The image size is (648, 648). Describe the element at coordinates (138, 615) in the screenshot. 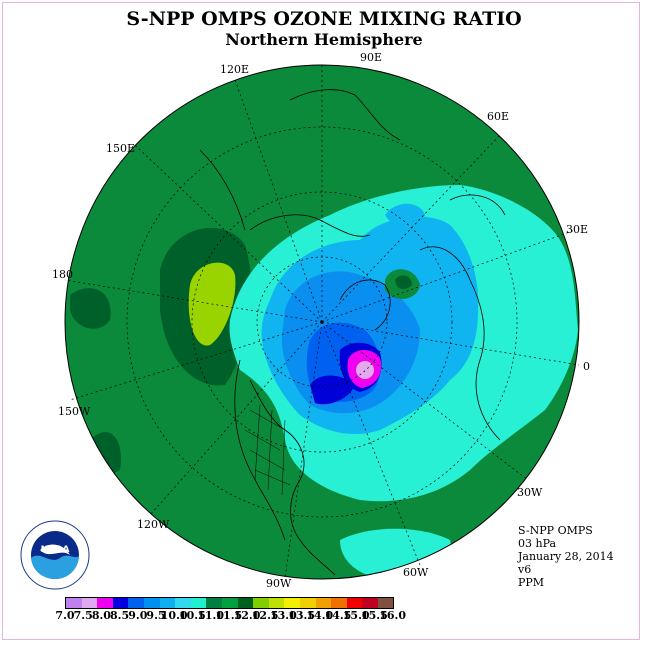

I see `colorbar-tick-label: 9.0` at that location.